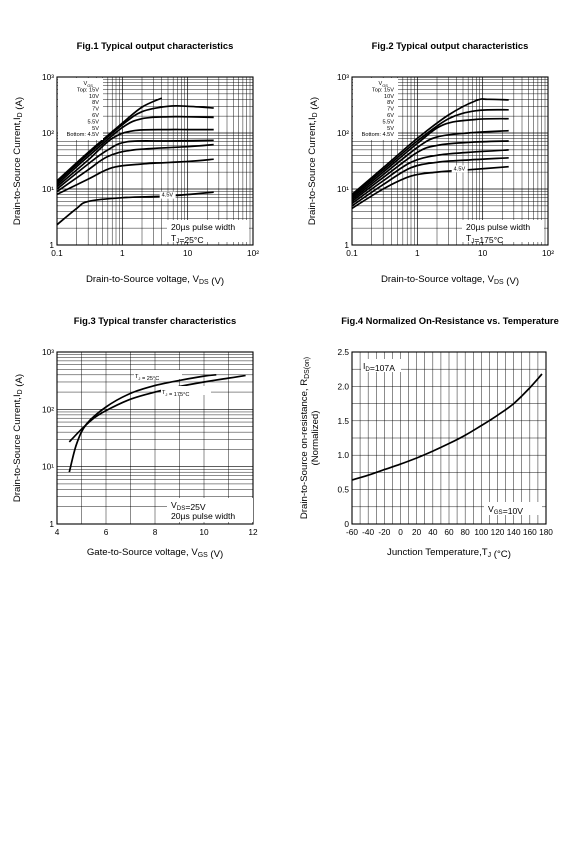 This screenshot has height=866, width=580. I want to click on x-tick-label: 120, so click(498, 532).